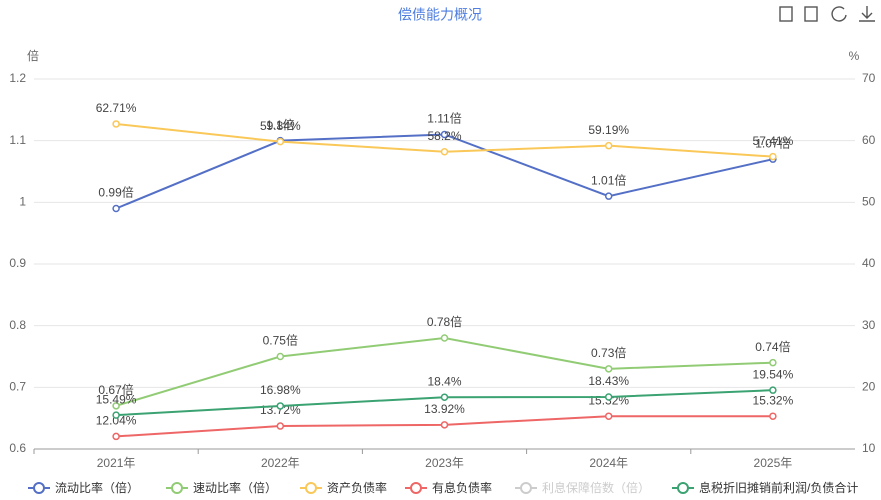 The width and height of the screenshot is (881, 500). What do you see at coordinates (444, 171) in the screenshot?
I see `series-line` at bounding box center [444, 171].